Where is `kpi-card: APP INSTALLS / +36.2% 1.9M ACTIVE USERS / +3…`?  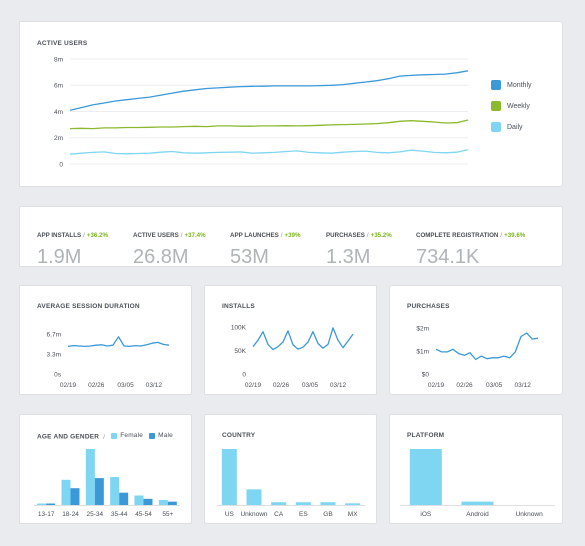 kpi-card: APP INSTALLS / +36.2% 1.9M ACTIVE USERS / +3… is located at coordinates (291, 237).